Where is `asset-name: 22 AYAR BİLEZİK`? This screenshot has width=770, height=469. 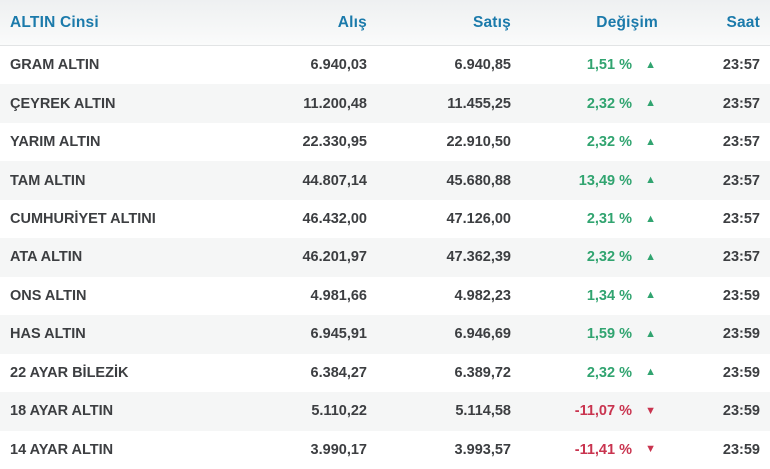 asset-name: 22 AYAR BİLEZİK is located at coordinates (69, 372).